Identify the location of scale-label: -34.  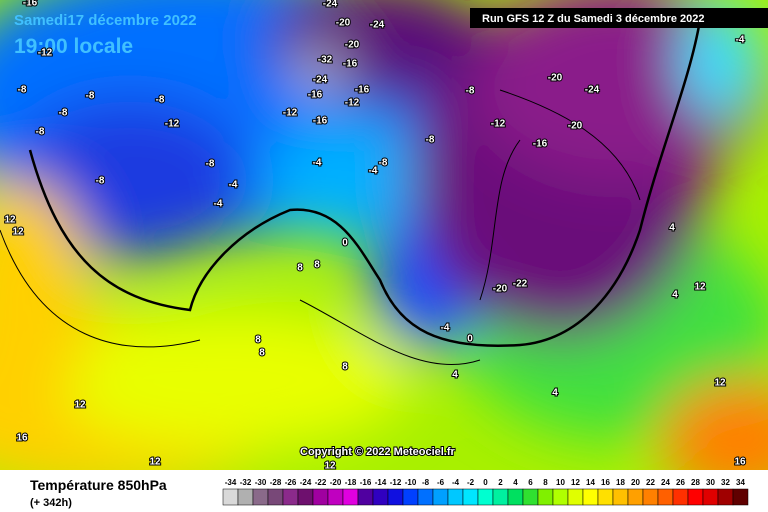
(231, 482).